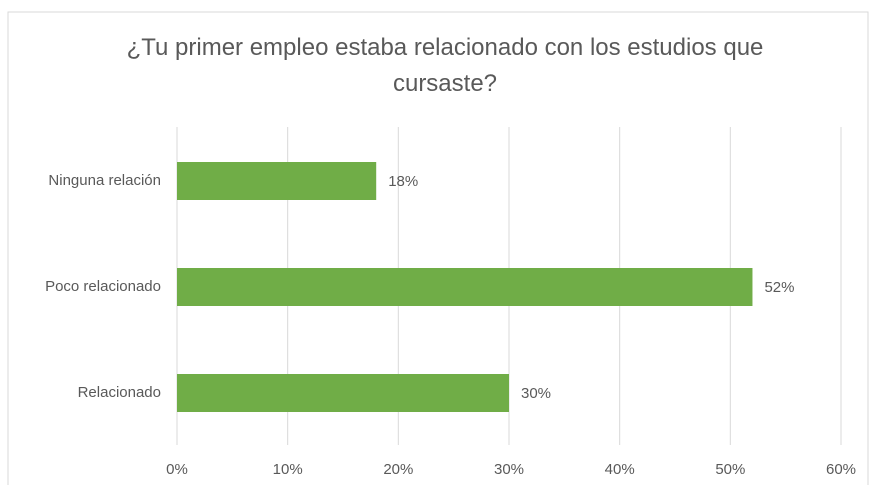 The width and height of the screenshot is (871, 485). What do you see at coordinates (509, 469) in the screenshot?
I see `x-tick-label: 30%` at bounding box center [509, 469].